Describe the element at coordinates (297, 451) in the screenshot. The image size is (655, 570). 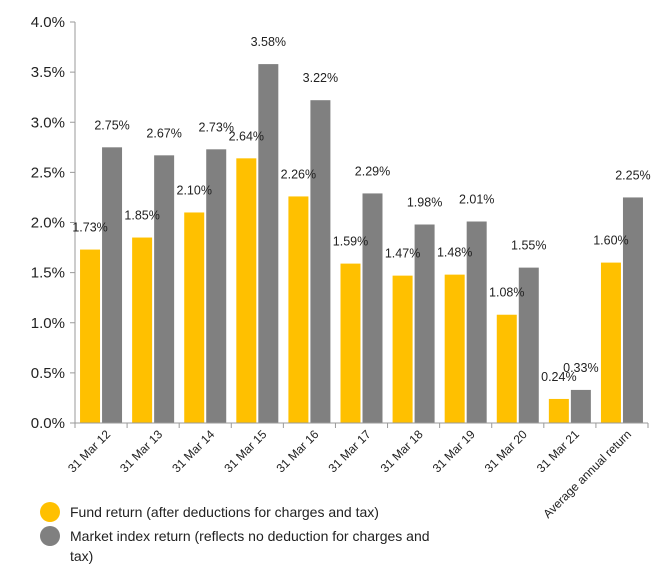
I see `x-tick-label: 31 Mar 16` at that location.